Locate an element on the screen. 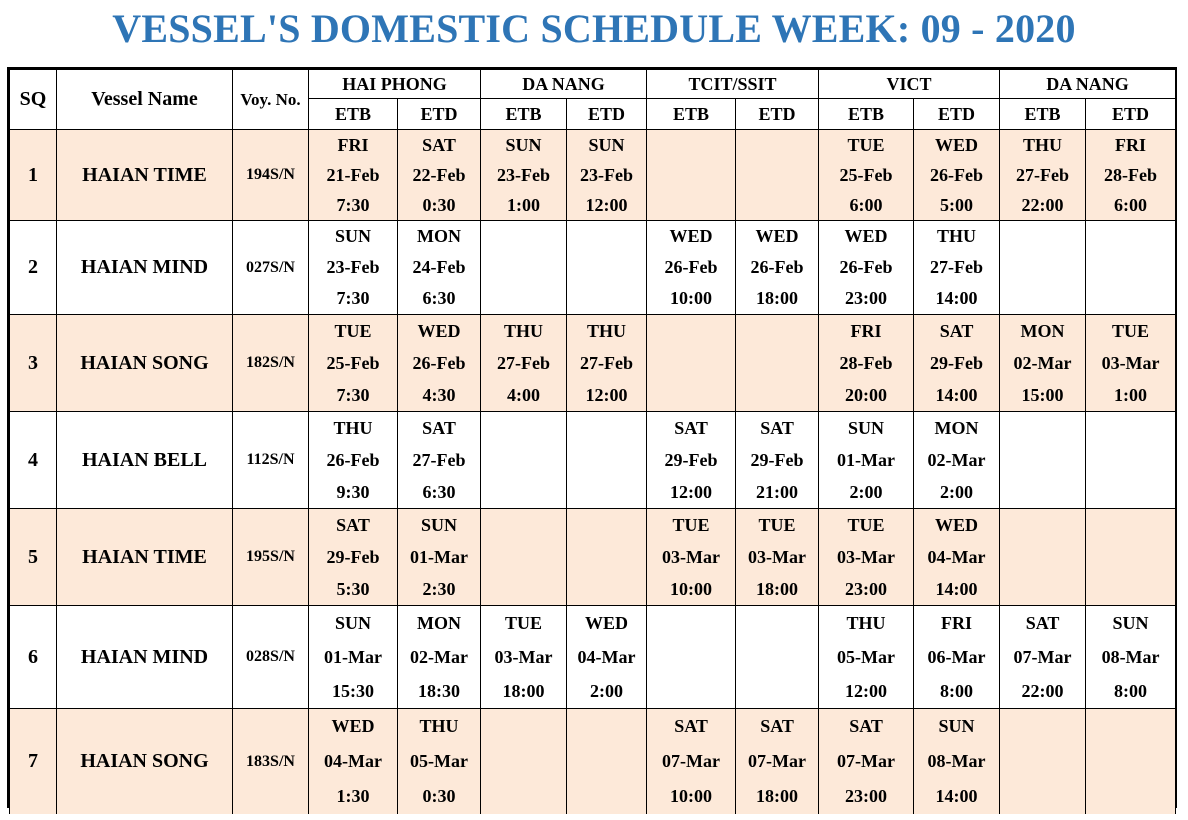  cell-date: 05-Mar is located at coordinates (439, 761).